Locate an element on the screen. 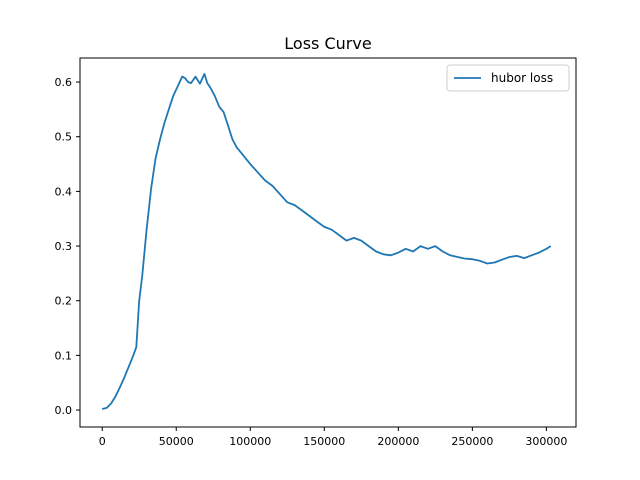  legend: hubor loss is located at coordinates (508, 78).